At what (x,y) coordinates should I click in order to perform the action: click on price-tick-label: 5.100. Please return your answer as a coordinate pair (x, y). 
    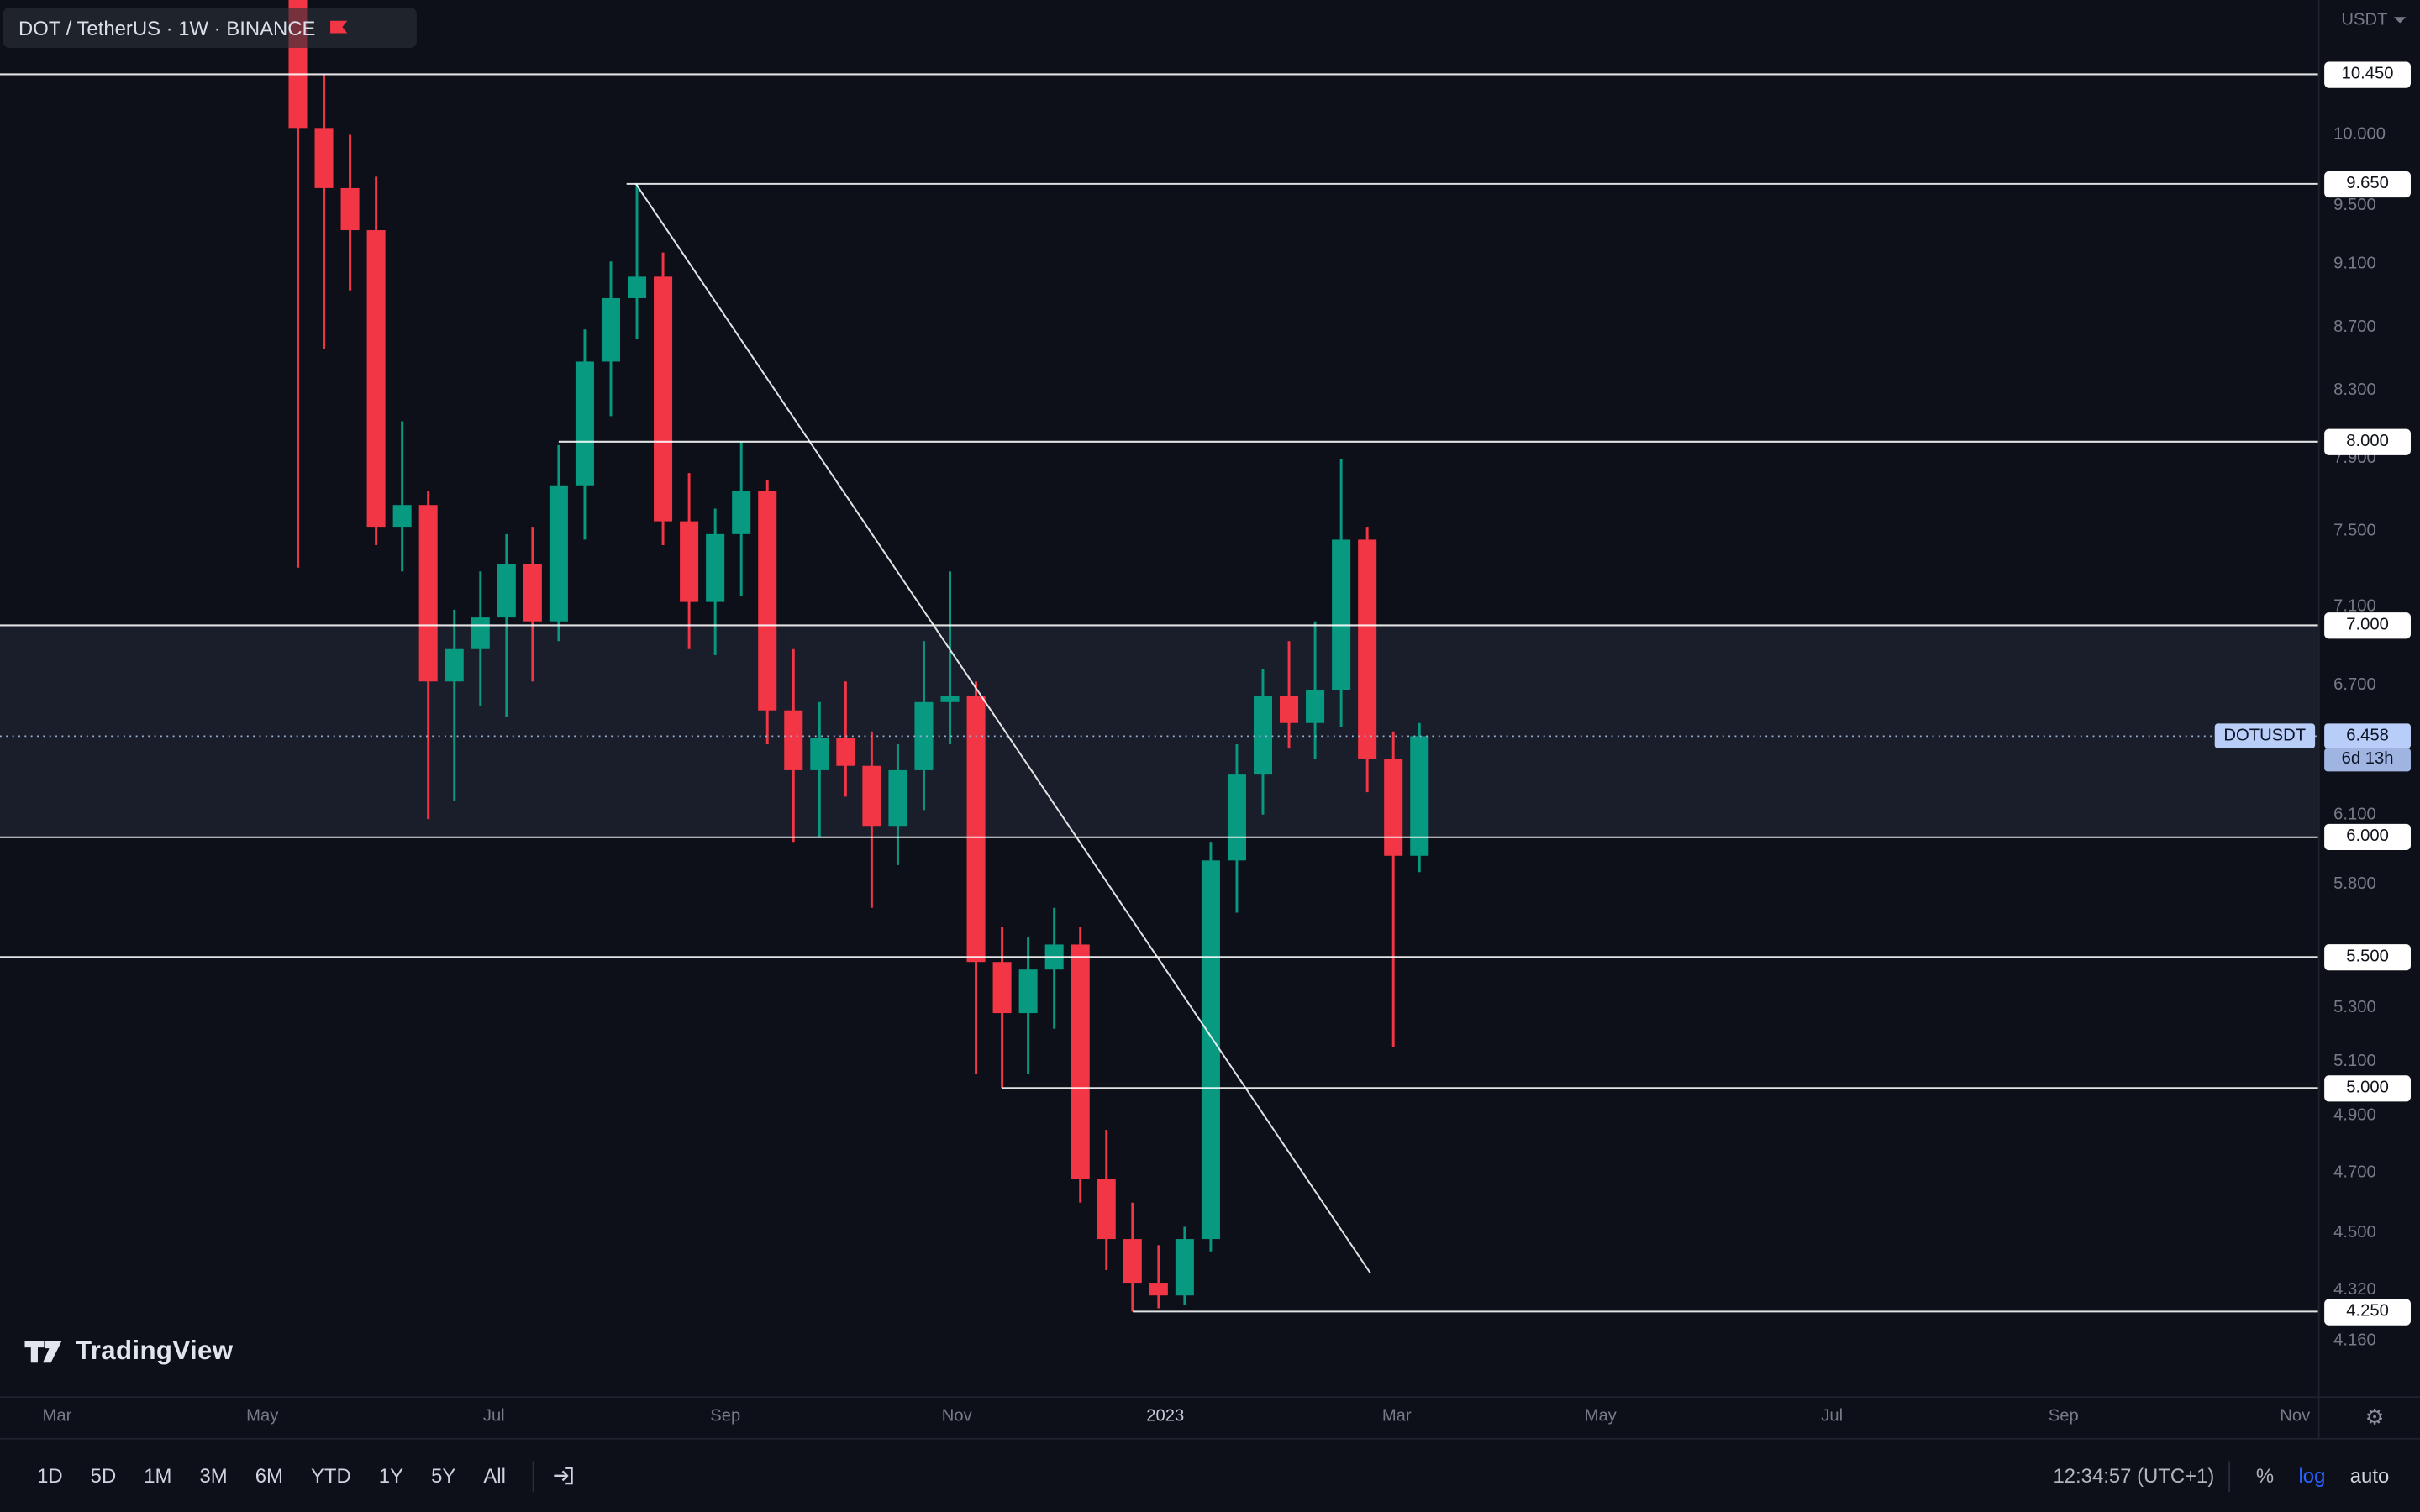
    Looking at the image, I should click on (2354, 1060).